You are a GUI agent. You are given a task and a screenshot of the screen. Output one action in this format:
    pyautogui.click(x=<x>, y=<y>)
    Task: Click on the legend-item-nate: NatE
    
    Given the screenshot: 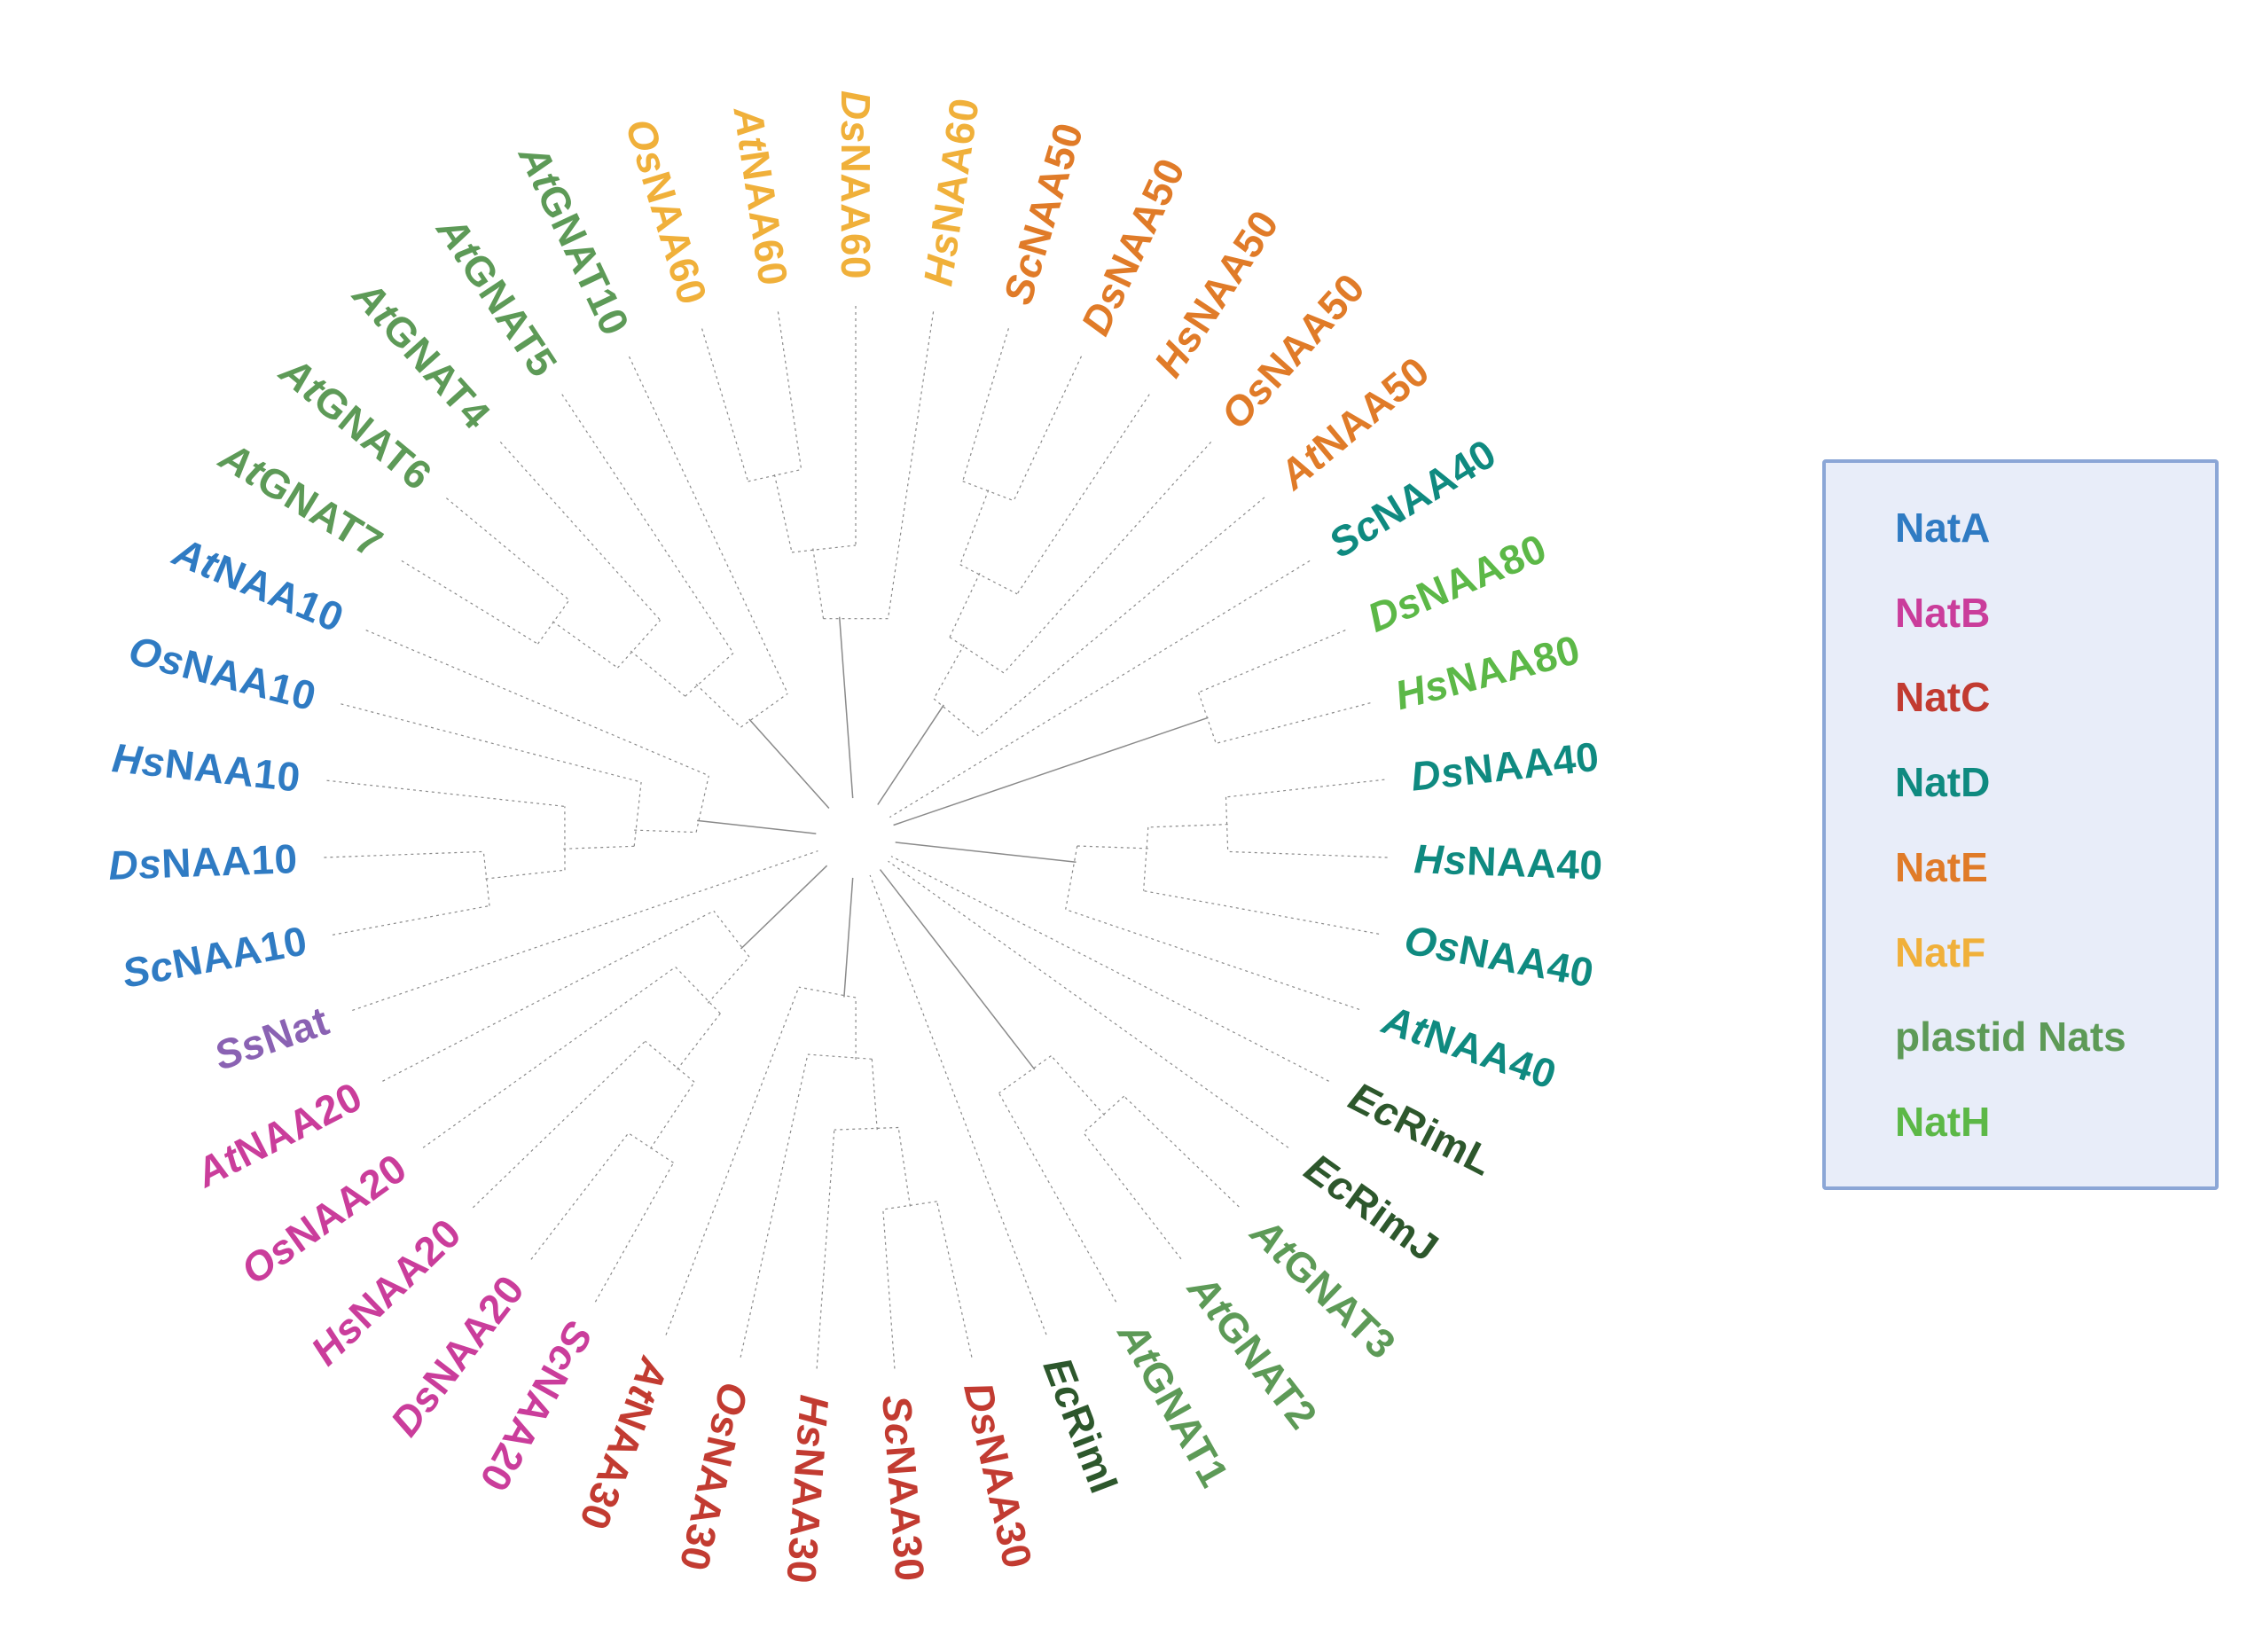 What is the action you would take?
    pyautogui.click(x=1941, y=866)
    